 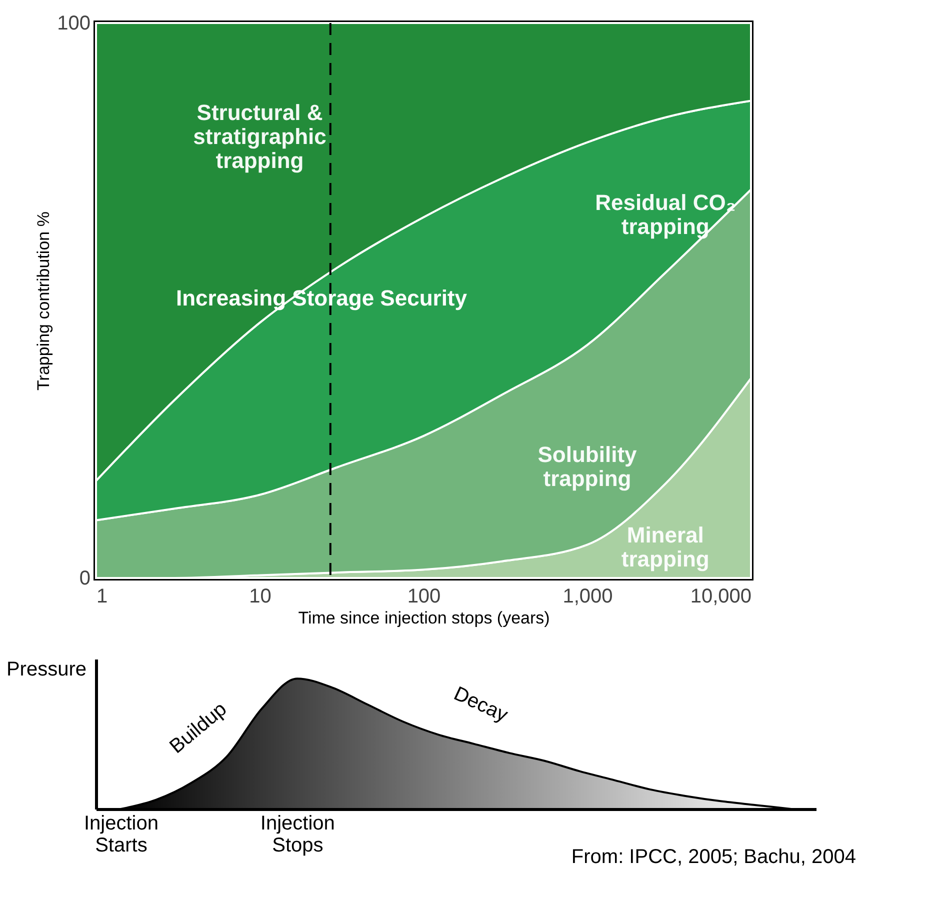 I want to click on text: From: IPCC, 2005; Bachu, 2004, so click(x=713, y=857).